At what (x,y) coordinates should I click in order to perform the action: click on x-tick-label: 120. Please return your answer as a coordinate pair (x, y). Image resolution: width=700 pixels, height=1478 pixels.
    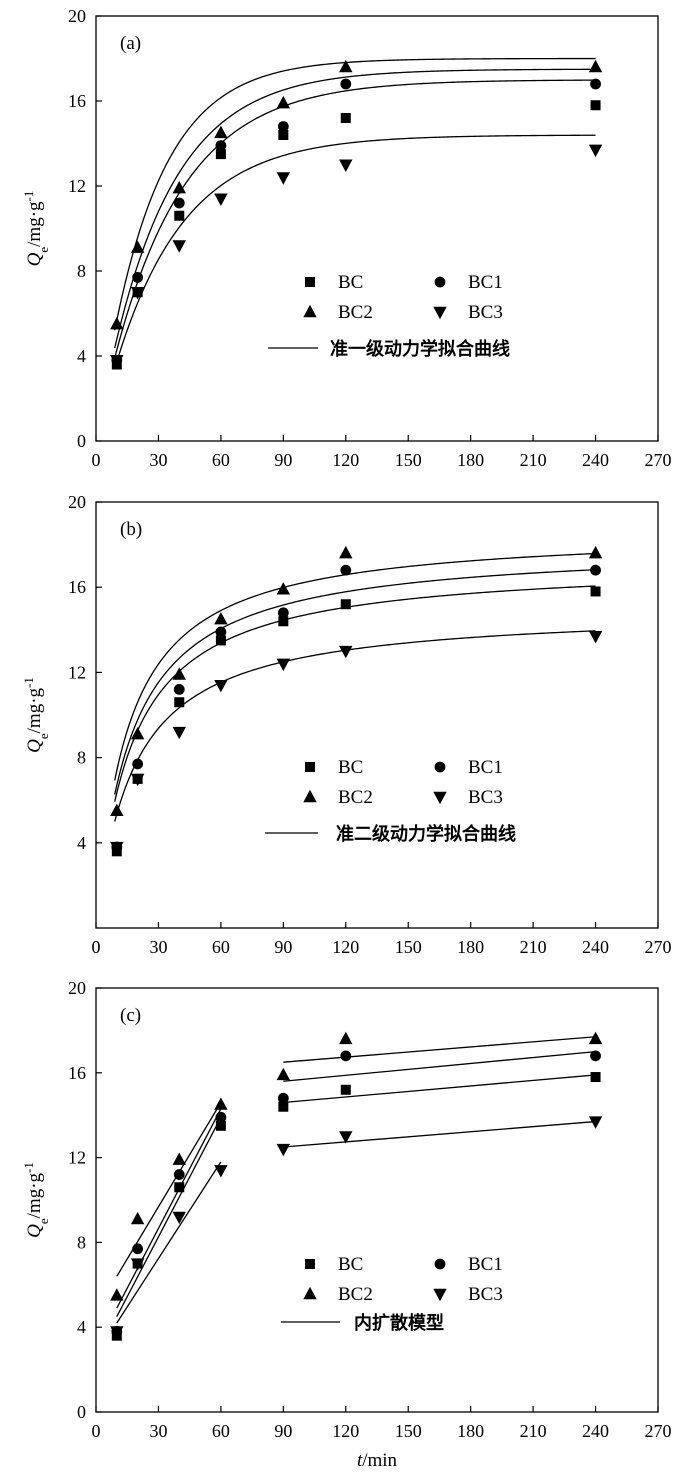
    Looking at the image, I should click on (345, 460).